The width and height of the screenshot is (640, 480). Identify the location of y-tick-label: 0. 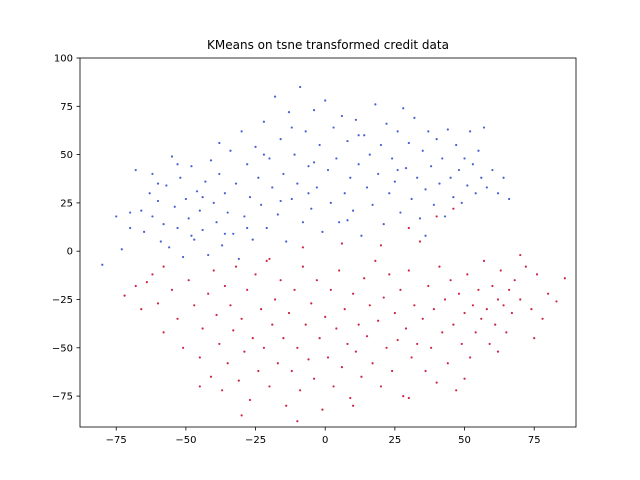
(70, 252).